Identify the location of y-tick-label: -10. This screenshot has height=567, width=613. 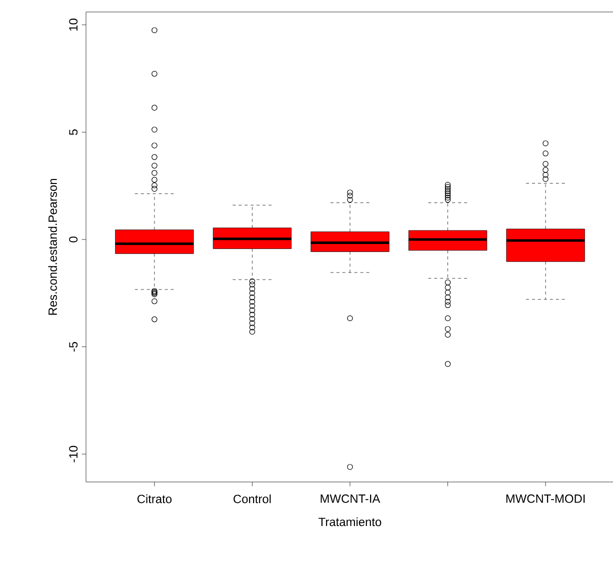
(73, 454).